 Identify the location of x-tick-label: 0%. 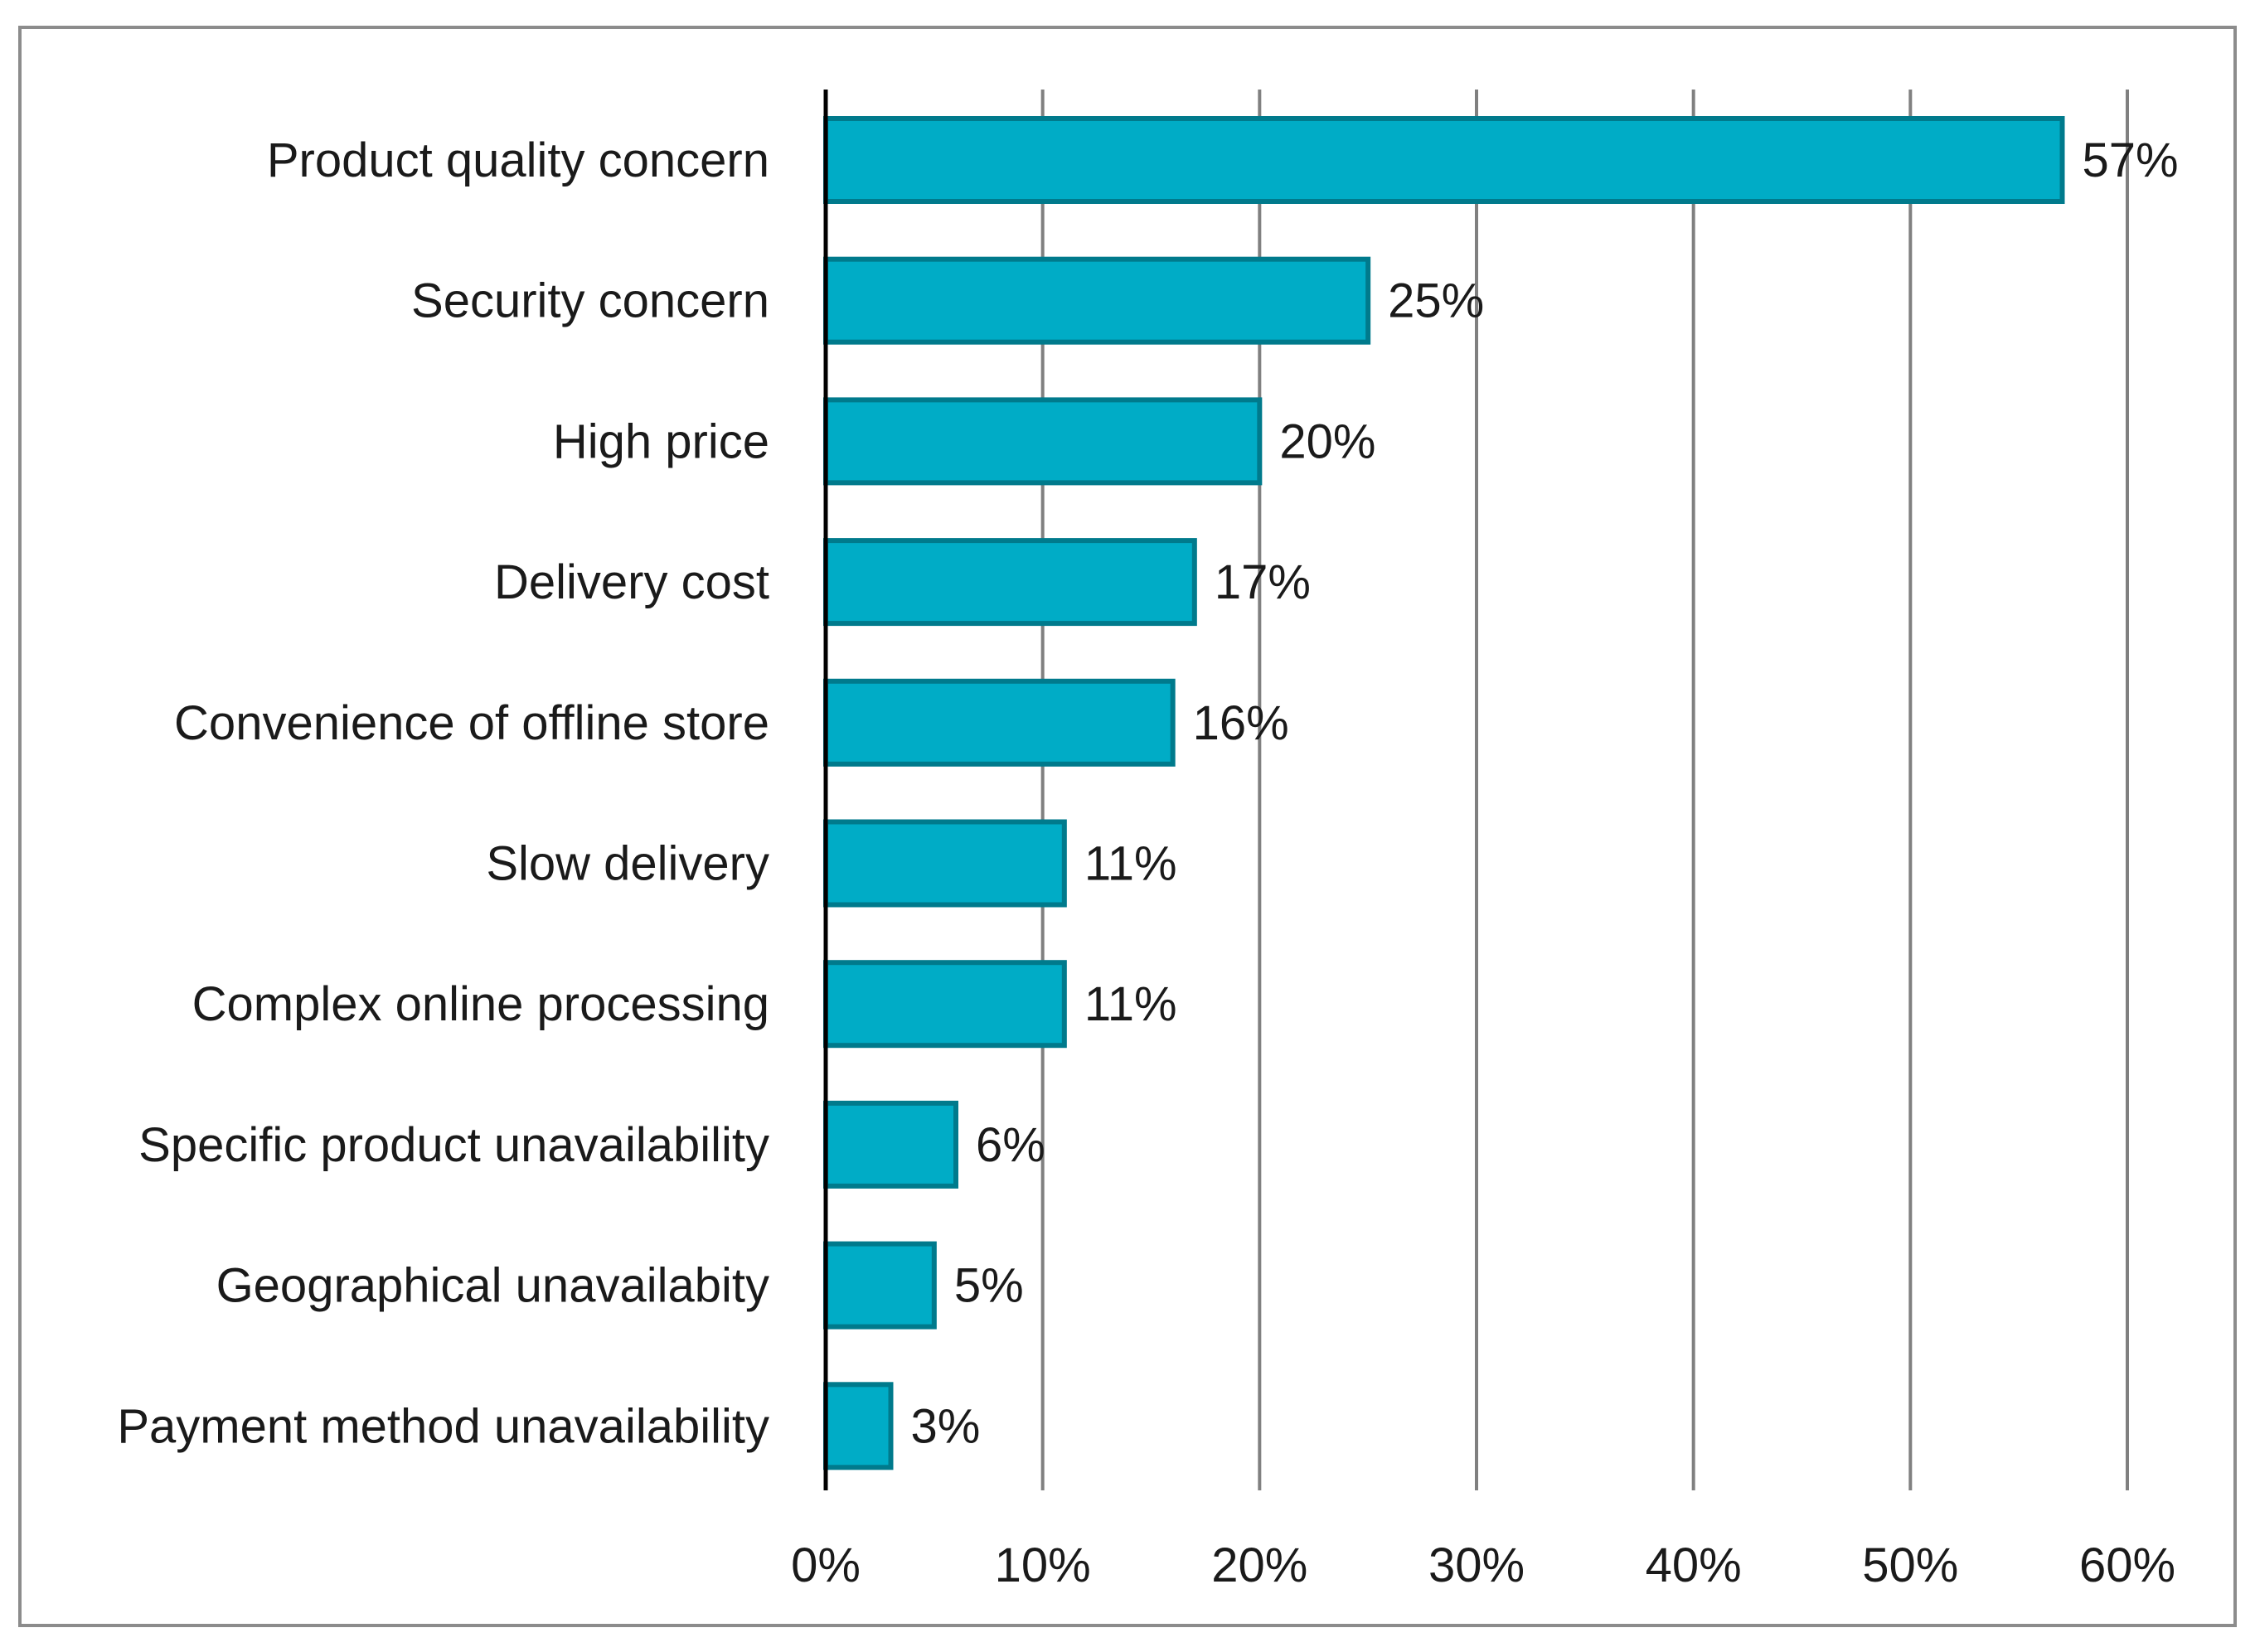
(826, 1565).